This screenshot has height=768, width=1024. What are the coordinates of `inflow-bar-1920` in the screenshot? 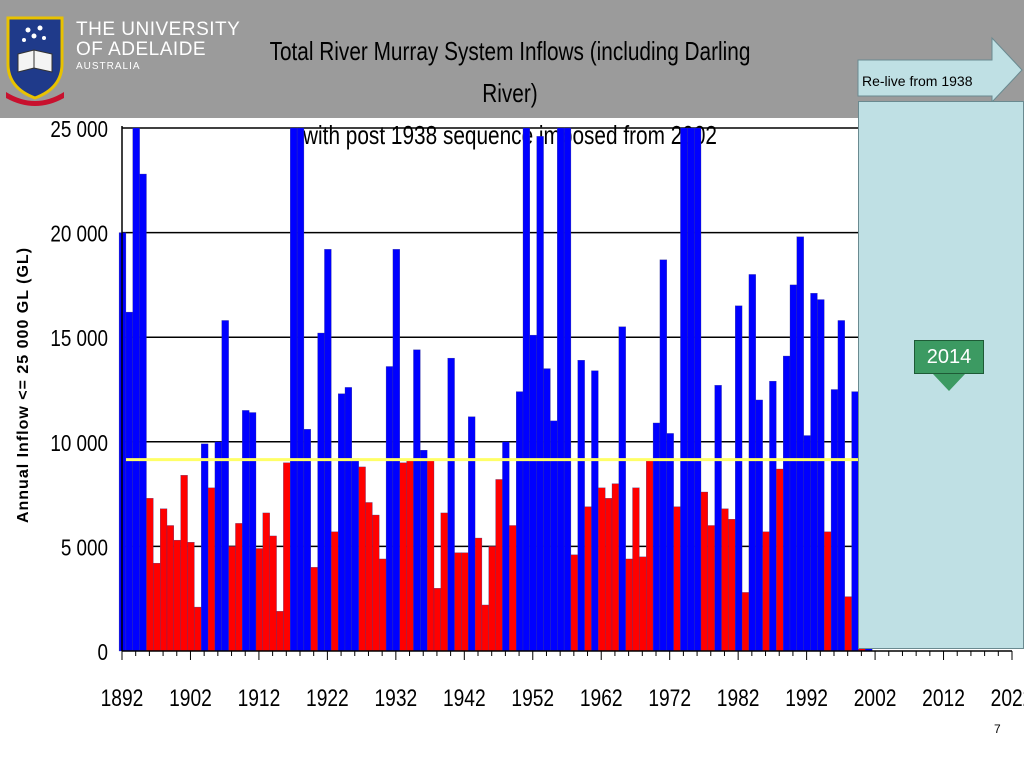 It's located at (314, 609).